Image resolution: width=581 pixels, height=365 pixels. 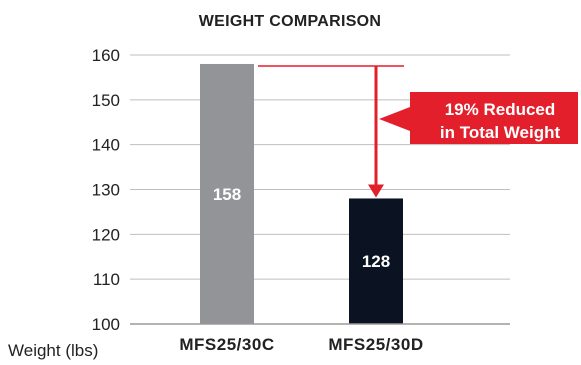 What do you see at coordinates (106, 324) in the screenshot?
I see `y-tick-label: 100` at bounding box center [106, 324].